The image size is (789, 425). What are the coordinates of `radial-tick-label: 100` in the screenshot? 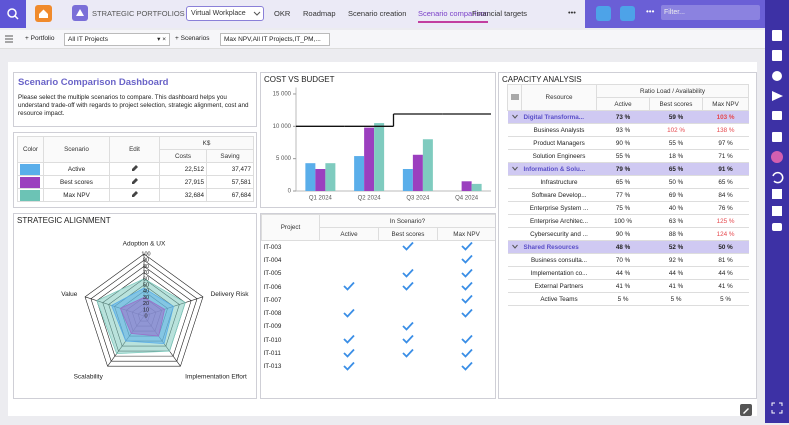 It's located at (145, 254).